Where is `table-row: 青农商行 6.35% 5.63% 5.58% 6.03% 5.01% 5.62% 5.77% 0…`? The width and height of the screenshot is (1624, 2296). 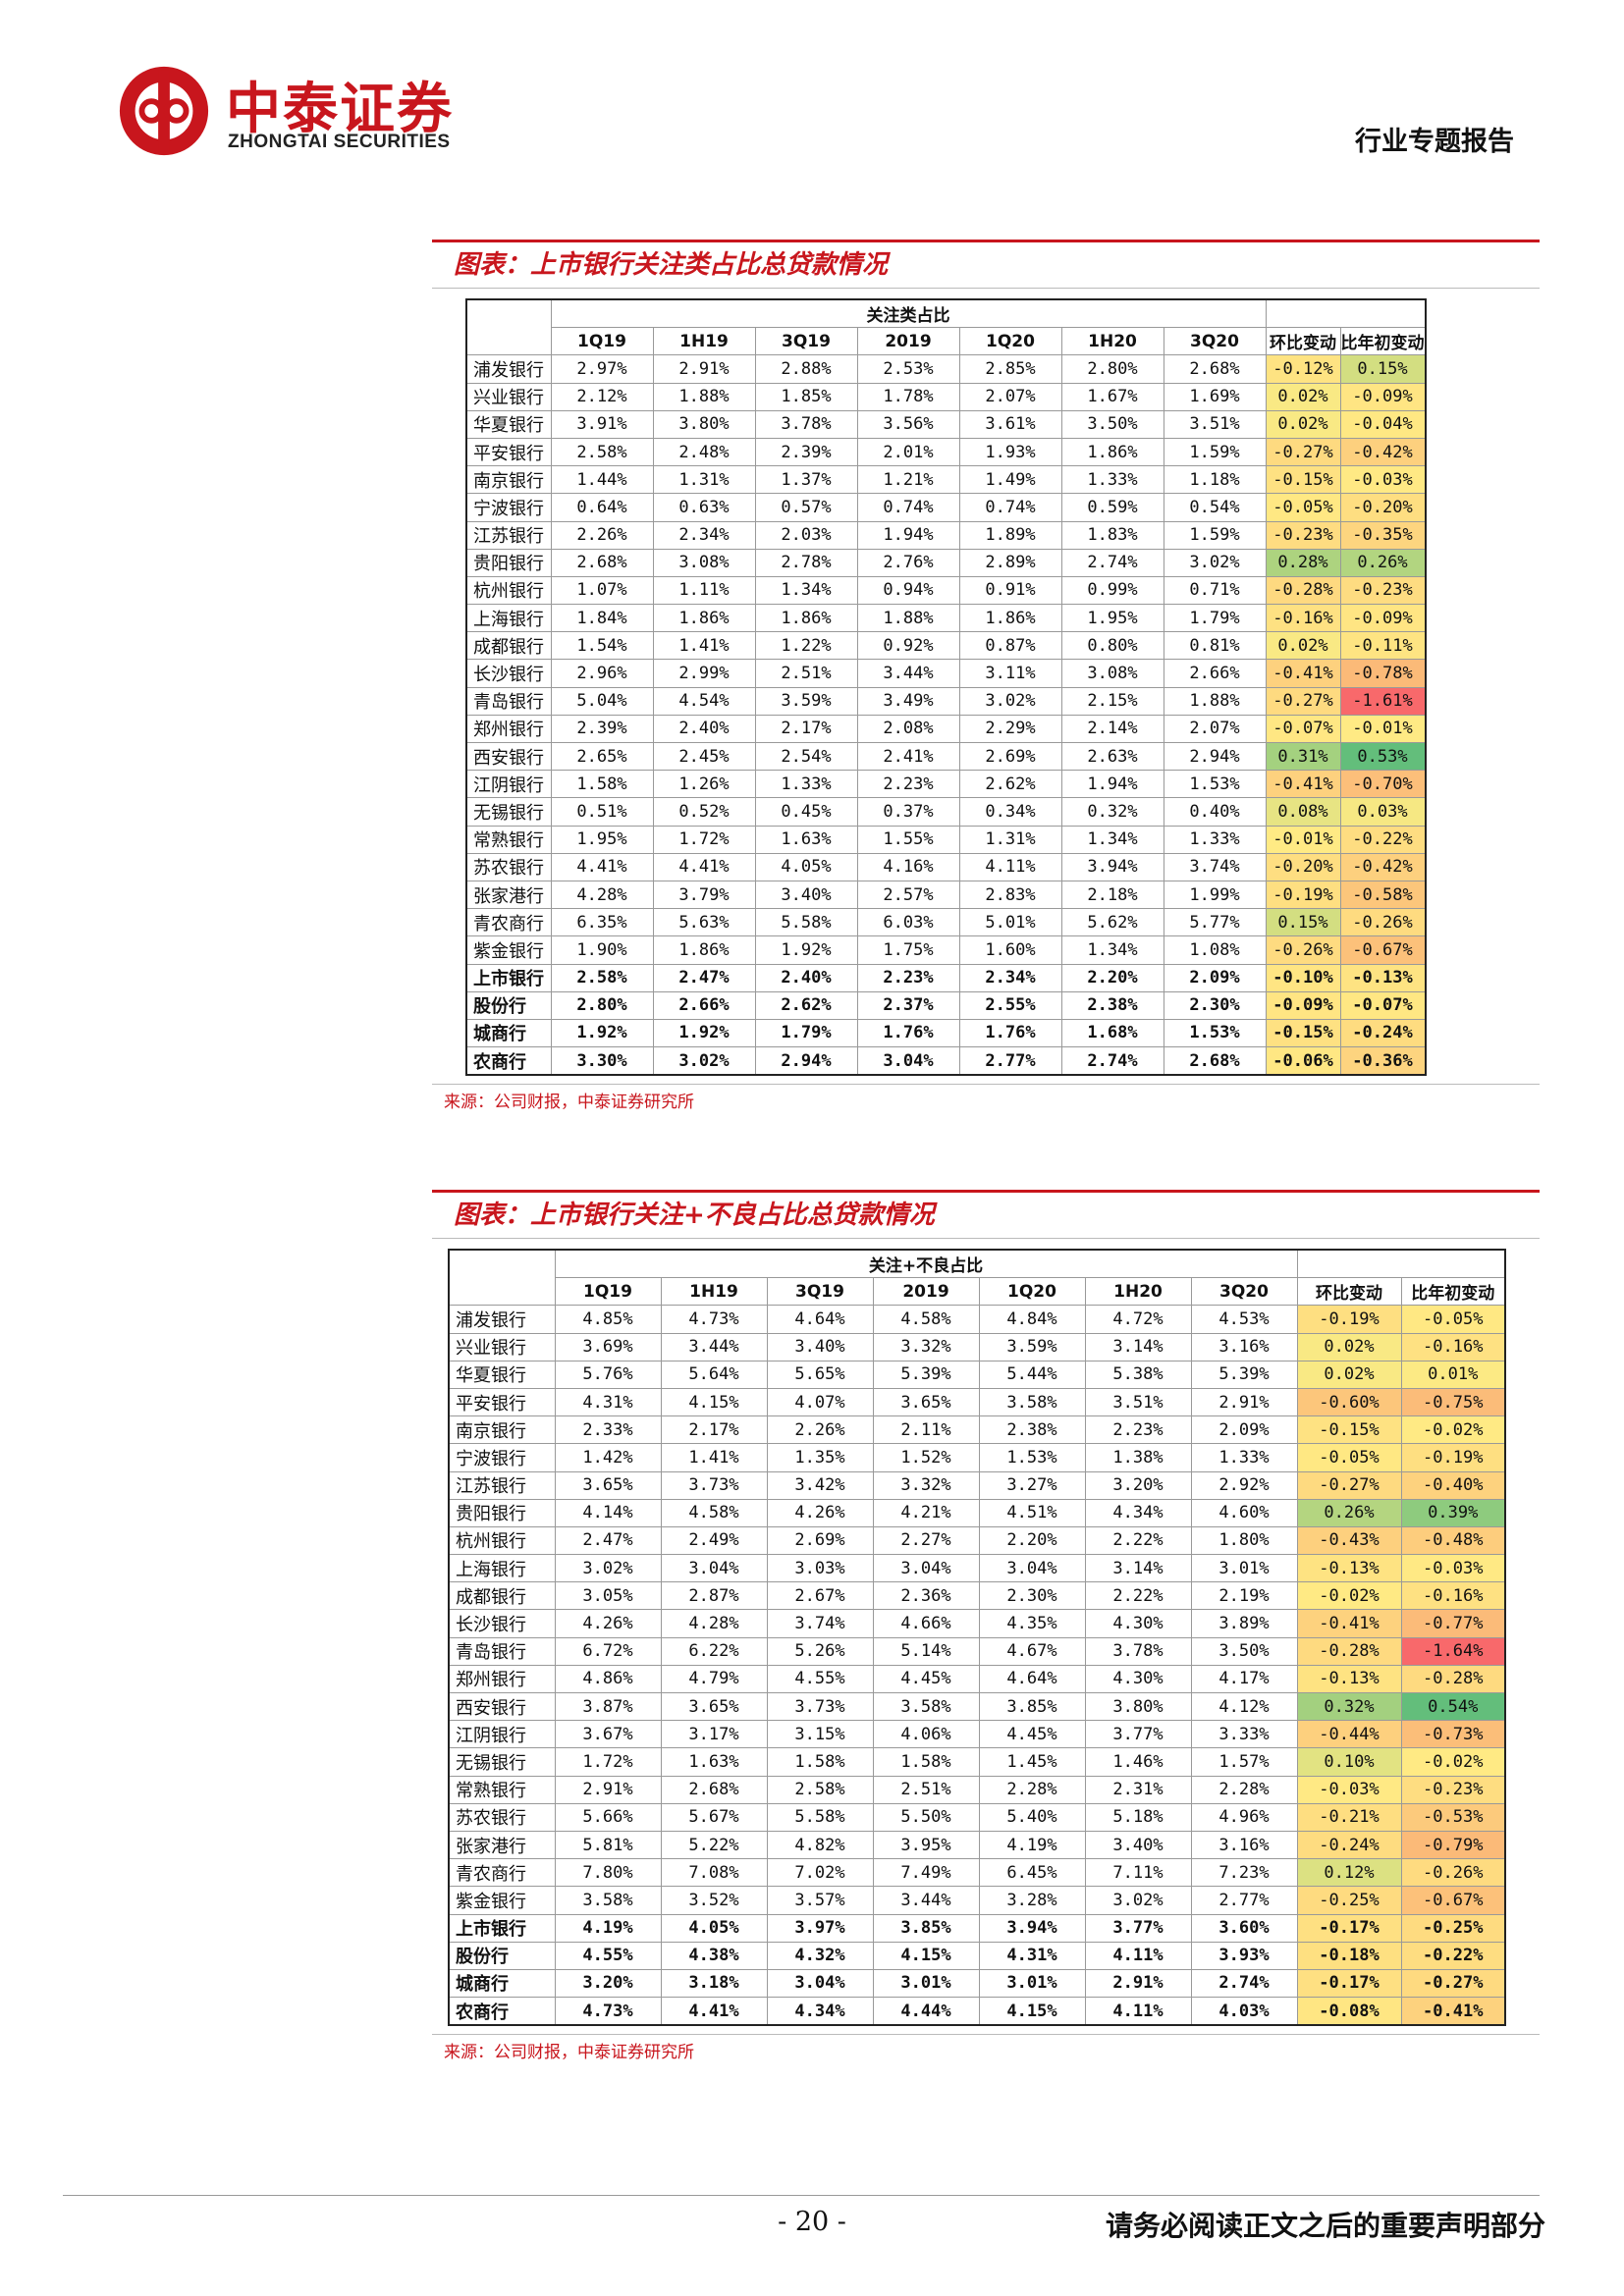 table-row: 青农商行 6.35% 5.63% 5.58% 6.03% 5.01% 5.62% 5.77% 0… is located at coordinates (945, 922).